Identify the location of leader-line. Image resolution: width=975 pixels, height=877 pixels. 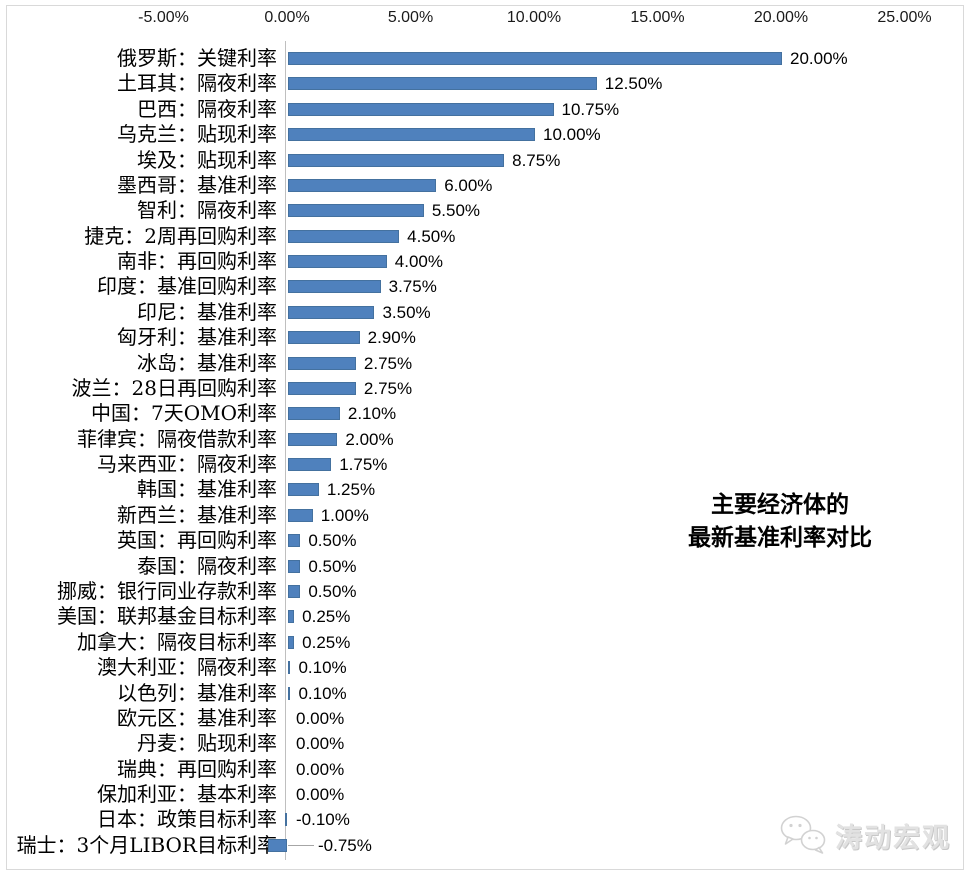
(301, 845).